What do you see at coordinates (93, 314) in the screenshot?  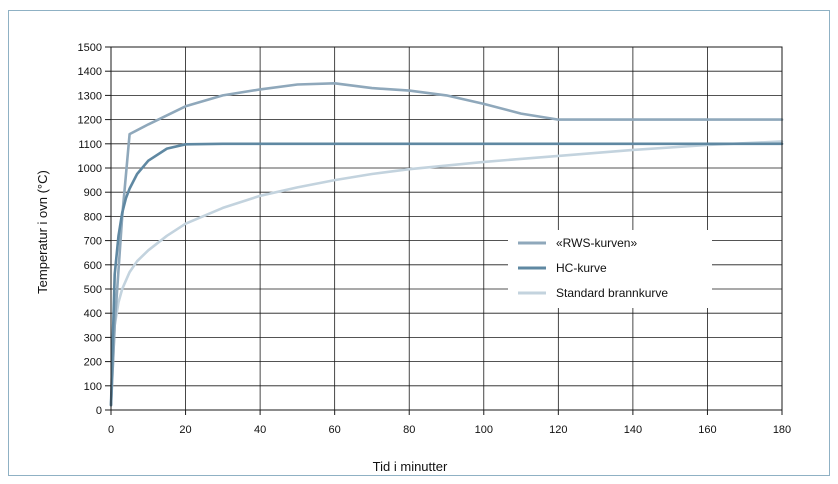 I see `y-tick-label: 400` at bounding box center [93, 314].